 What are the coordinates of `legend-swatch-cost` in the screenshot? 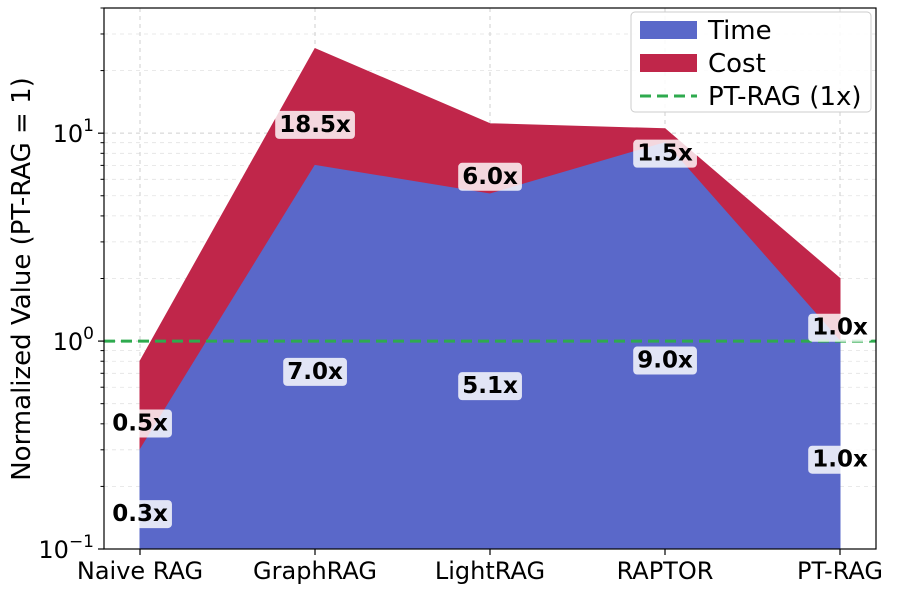 It's located at (668, 63).